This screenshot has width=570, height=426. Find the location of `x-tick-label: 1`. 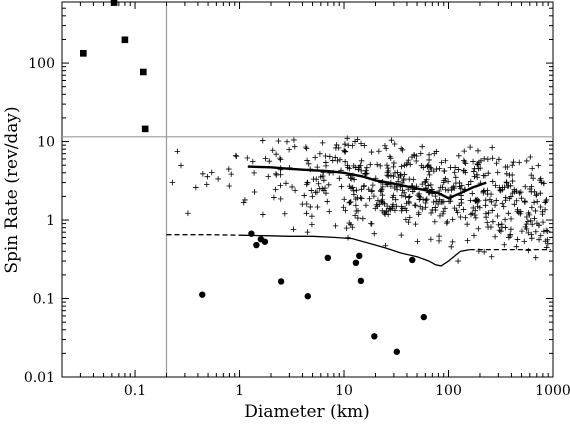

x-tick-label: 1 is located at coordinates (239, 391).